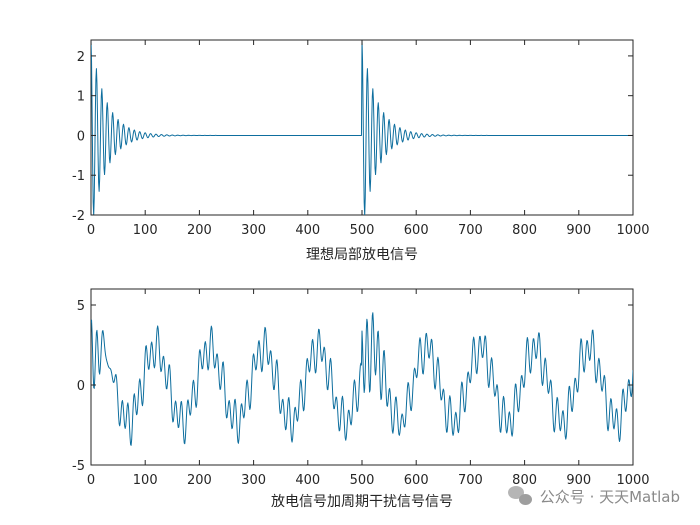 The width and height of the screenshot is (700, 525). What do you see at coordinates (78, 466) in the screenshot?
I see `y-tick-label: -5` at bounding box center [78, 466].